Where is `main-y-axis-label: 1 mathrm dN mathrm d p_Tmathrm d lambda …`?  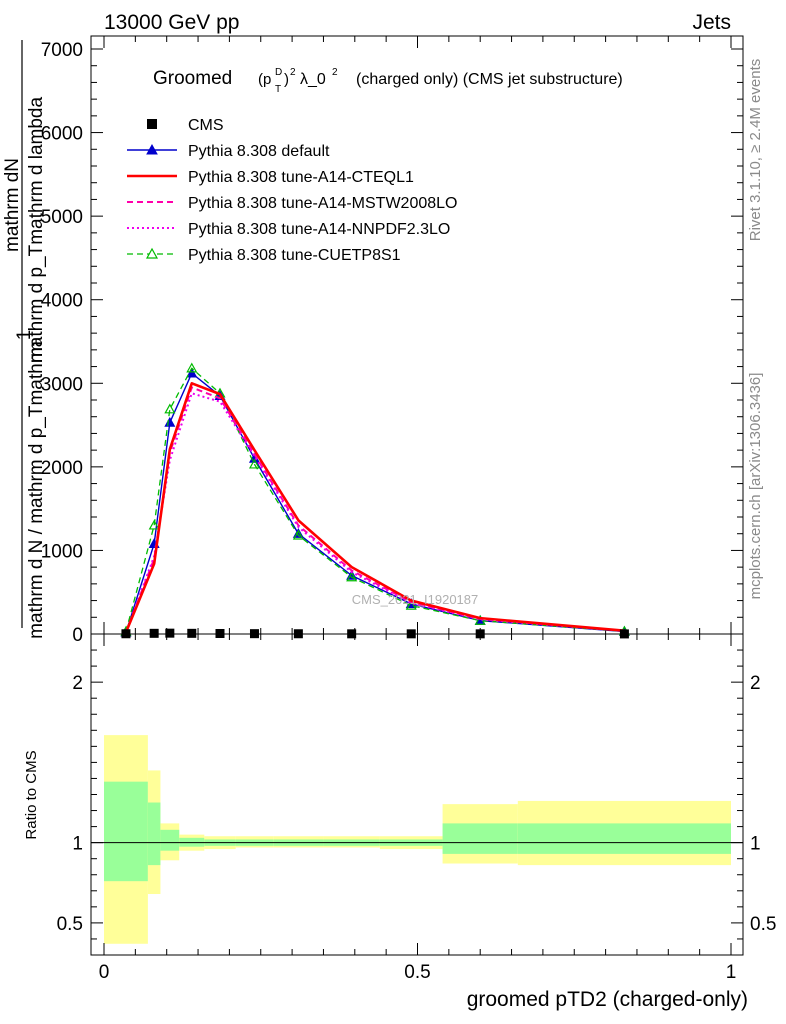 main-y-axis-label: 1 mathrm dN mathrm d p_Tmathrm d lambda … is located at coordinates (24, 339).